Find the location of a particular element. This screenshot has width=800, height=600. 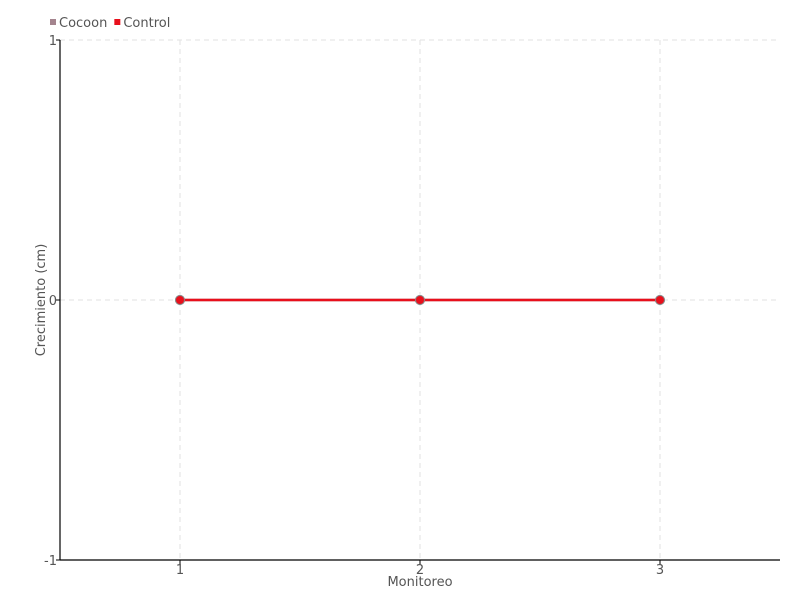

y-tick-label: 1 is located at coordinates (53, 41).